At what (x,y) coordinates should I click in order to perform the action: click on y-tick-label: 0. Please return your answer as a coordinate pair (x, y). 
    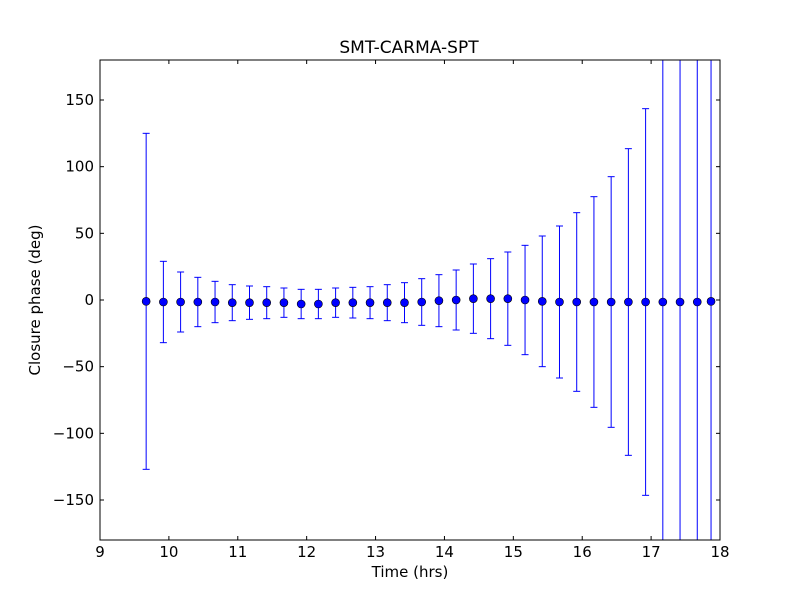
    Looking at the image, I should click on (89, 300).